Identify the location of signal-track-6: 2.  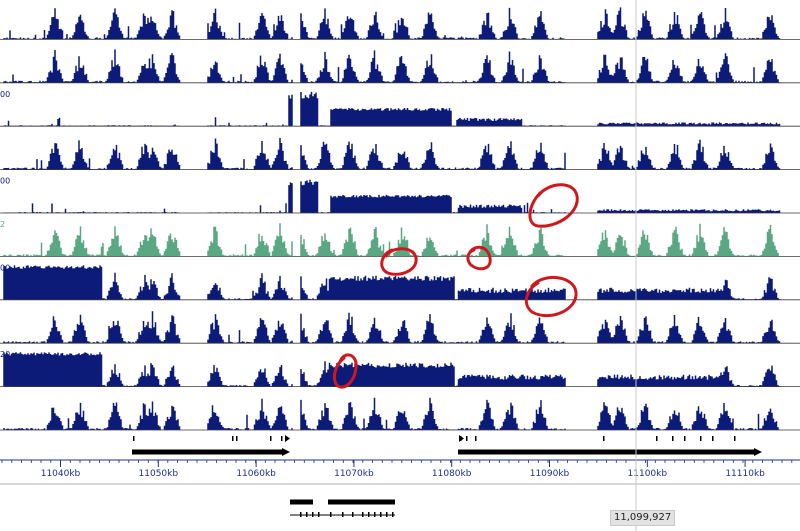
(400, 238).